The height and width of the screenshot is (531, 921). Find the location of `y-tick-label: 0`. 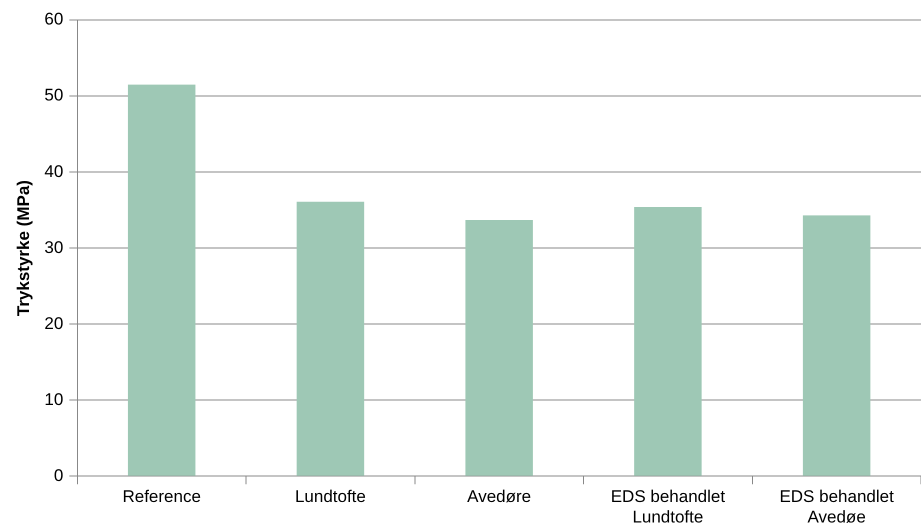

y-tick-label: 0 is located at coordinates (59, 475).